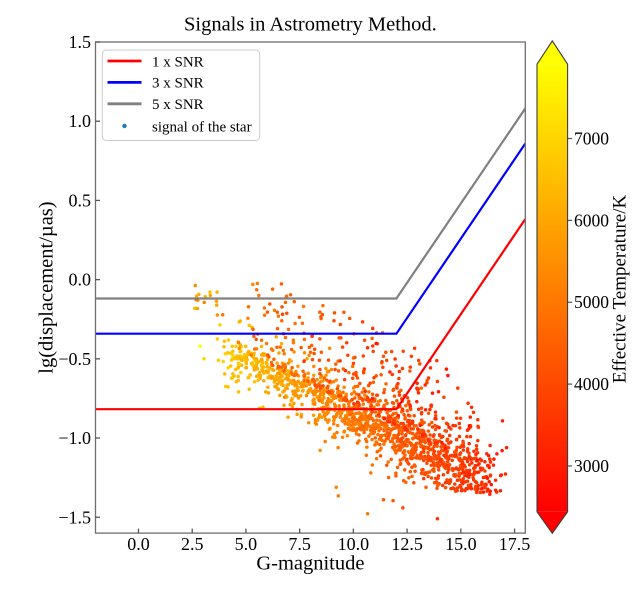  Describe the element at coordinates (80, 42) in the screenshot. I see `y-tick-label: 1.5` at that location.